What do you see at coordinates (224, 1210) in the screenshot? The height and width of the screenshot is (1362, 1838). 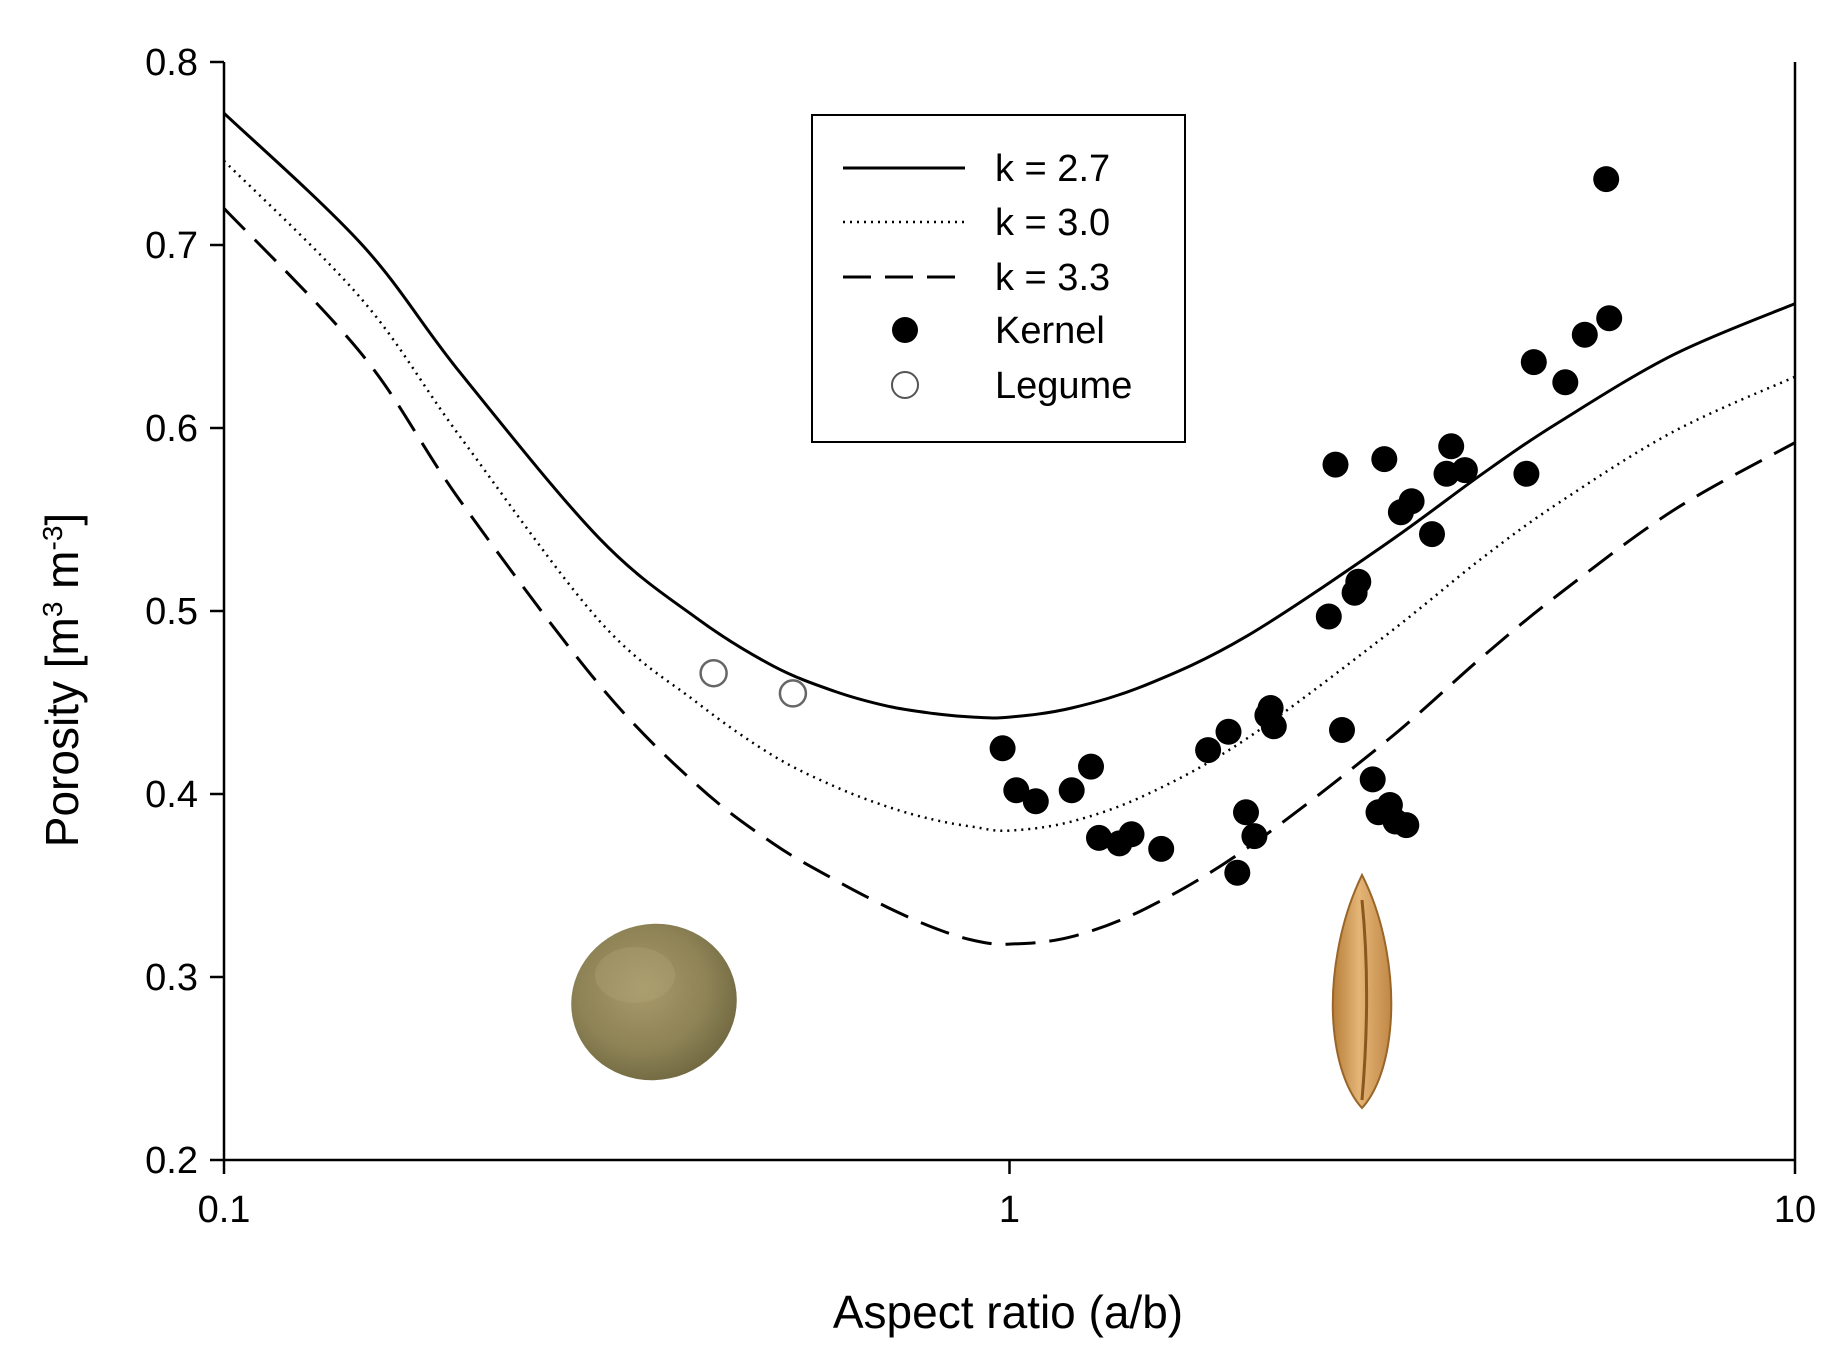 I see `x-tick-label: 0.1` at bounding box center [224, 1210].